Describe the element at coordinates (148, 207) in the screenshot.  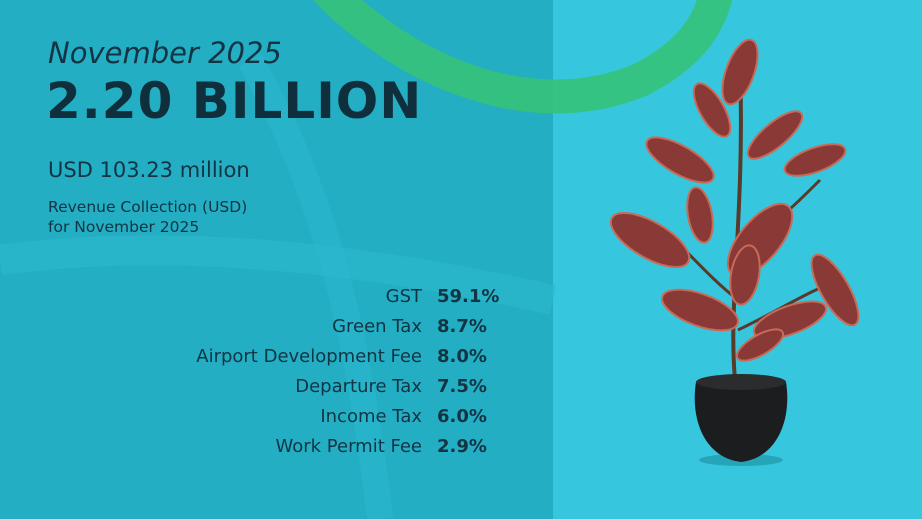
I see `caption: Revenue Collection (USD)` at that location.